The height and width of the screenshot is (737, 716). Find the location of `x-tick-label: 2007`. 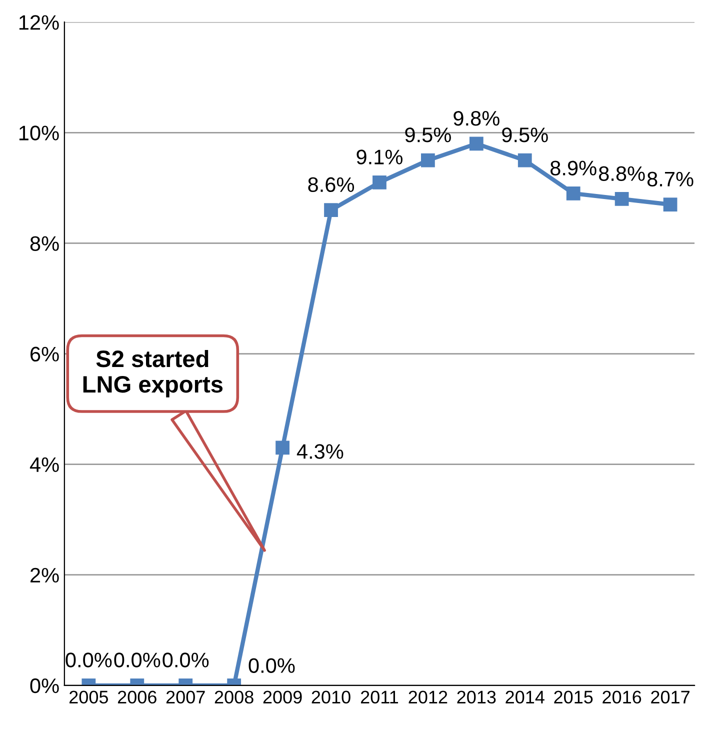

x-tick-label: 2007 is located at coordinates (185, 697).